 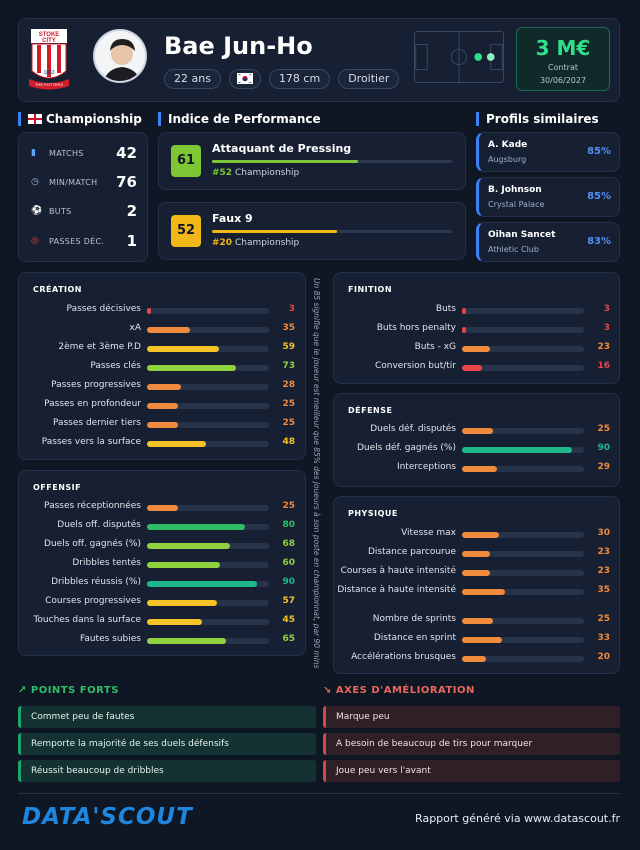 I want to click on metric-label: Courses progressives, so click(x=93, y=601).